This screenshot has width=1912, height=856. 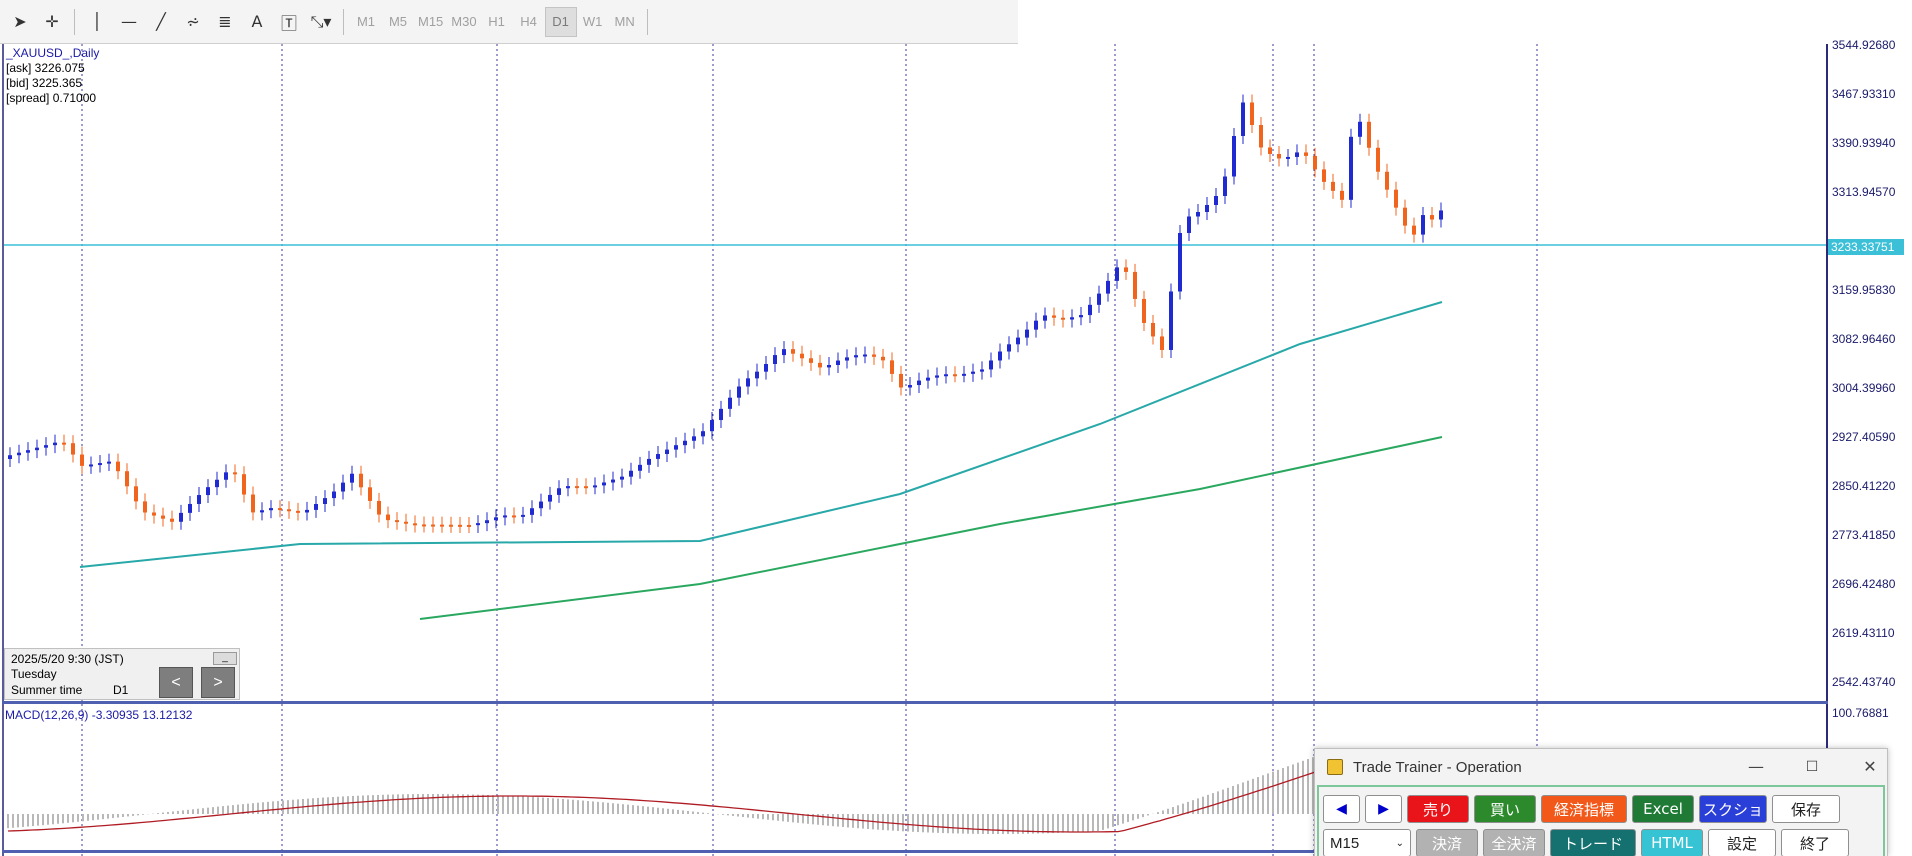 I want to click on timeframe-bar: M1 M5 M15 M30 H1 H4 D1 W1 MN, so click(x=495, y=21).